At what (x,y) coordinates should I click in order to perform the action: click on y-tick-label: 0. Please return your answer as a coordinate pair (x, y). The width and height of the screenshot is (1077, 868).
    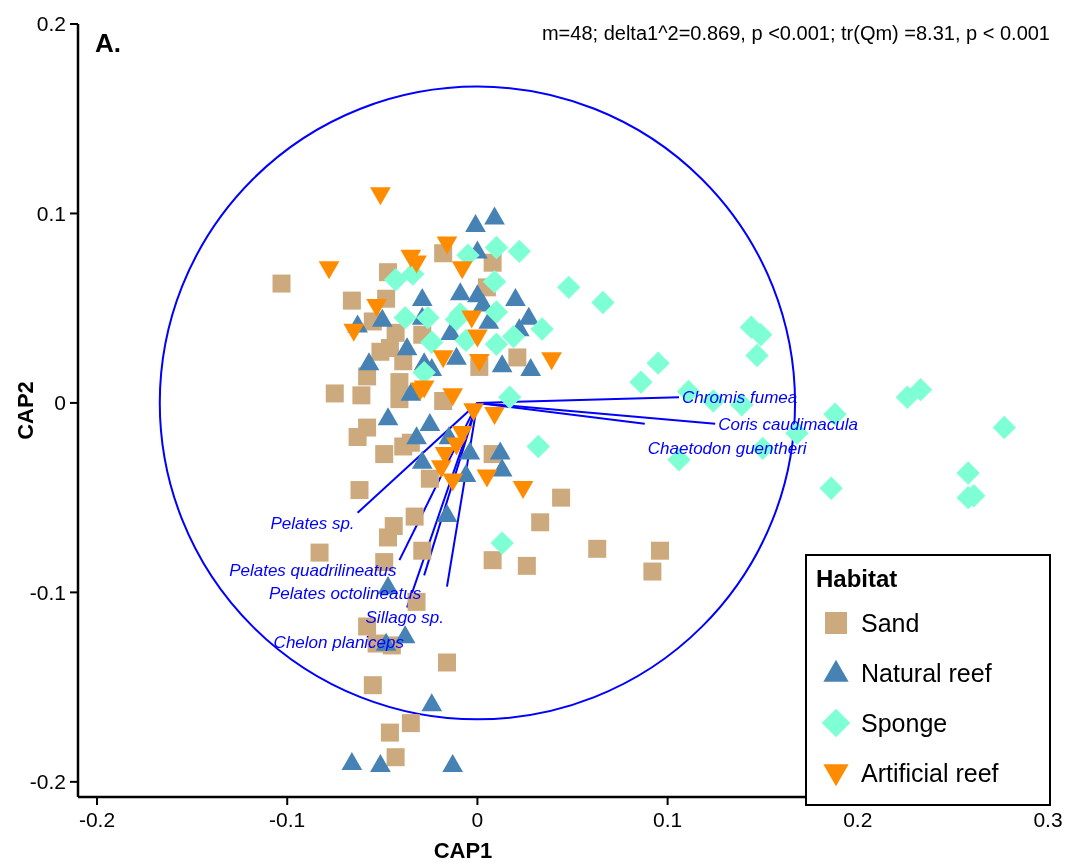
    Looking at the image, I should click on (60, 403).